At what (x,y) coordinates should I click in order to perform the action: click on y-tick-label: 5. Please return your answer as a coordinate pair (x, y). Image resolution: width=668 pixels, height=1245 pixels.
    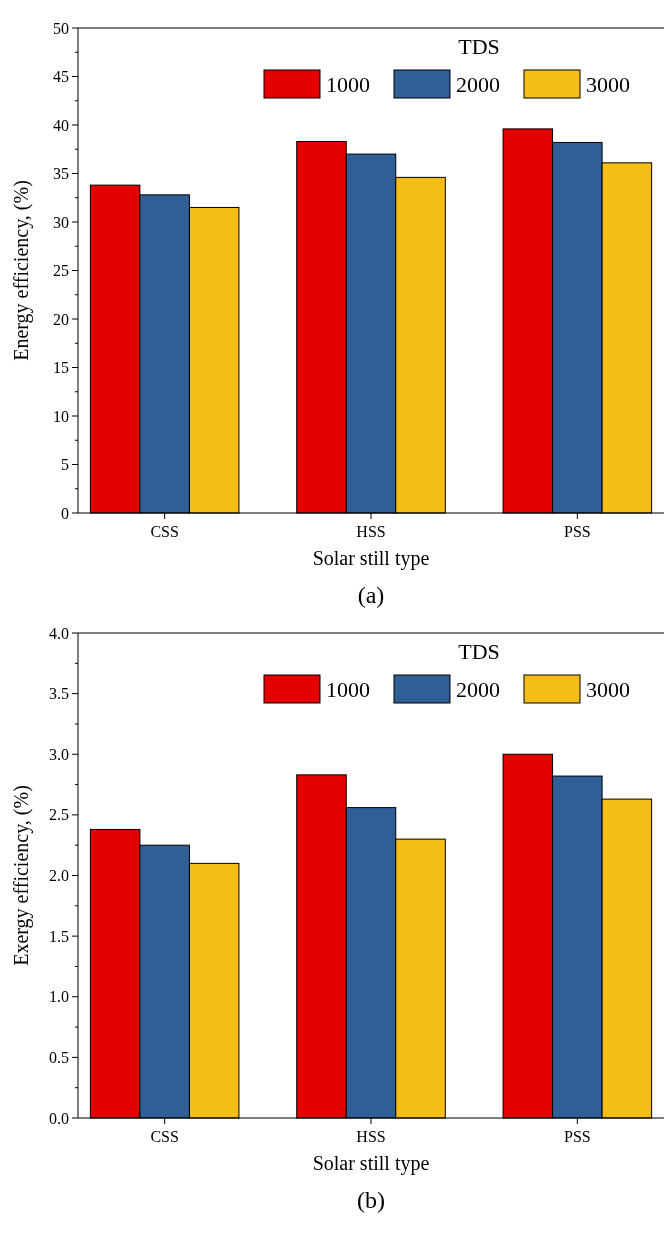
    Looking at the image, I should click on (65, 465).